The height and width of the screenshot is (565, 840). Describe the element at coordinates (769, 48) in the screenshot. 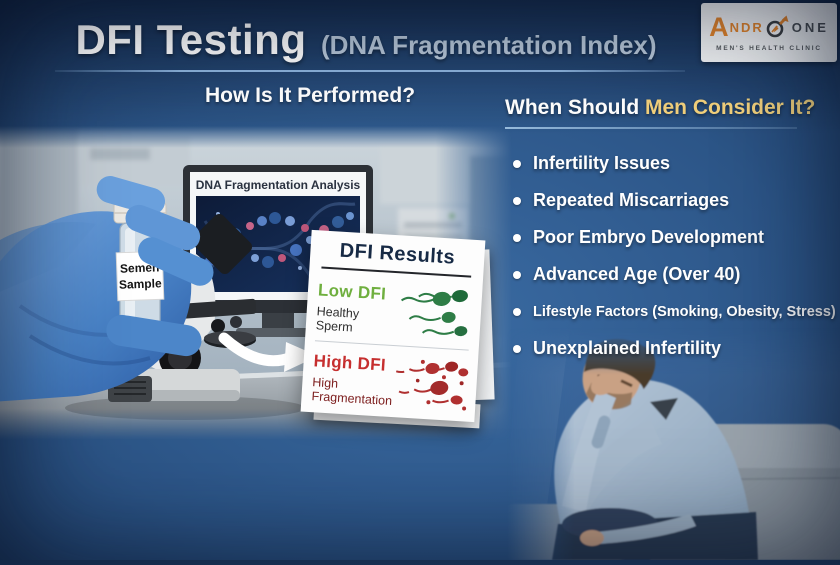

I see `logo-tagline: MEN'S HEALTH CLINIC` at that location.